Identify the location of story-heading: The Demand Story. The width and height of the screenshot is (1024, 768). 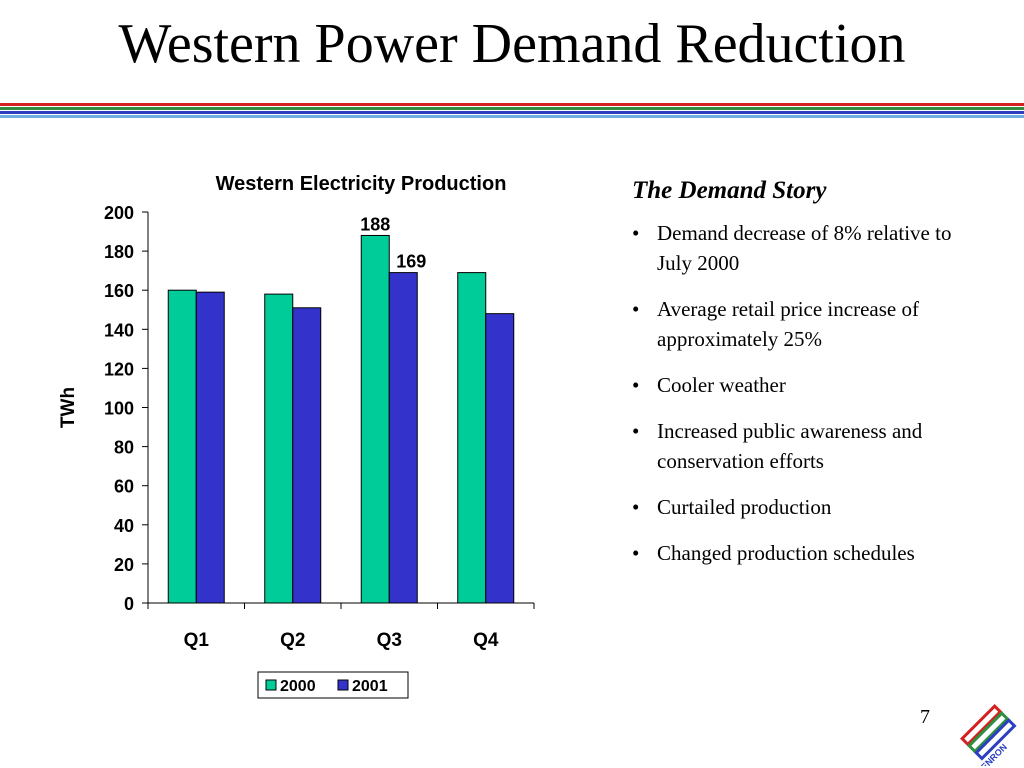
(729, 190).